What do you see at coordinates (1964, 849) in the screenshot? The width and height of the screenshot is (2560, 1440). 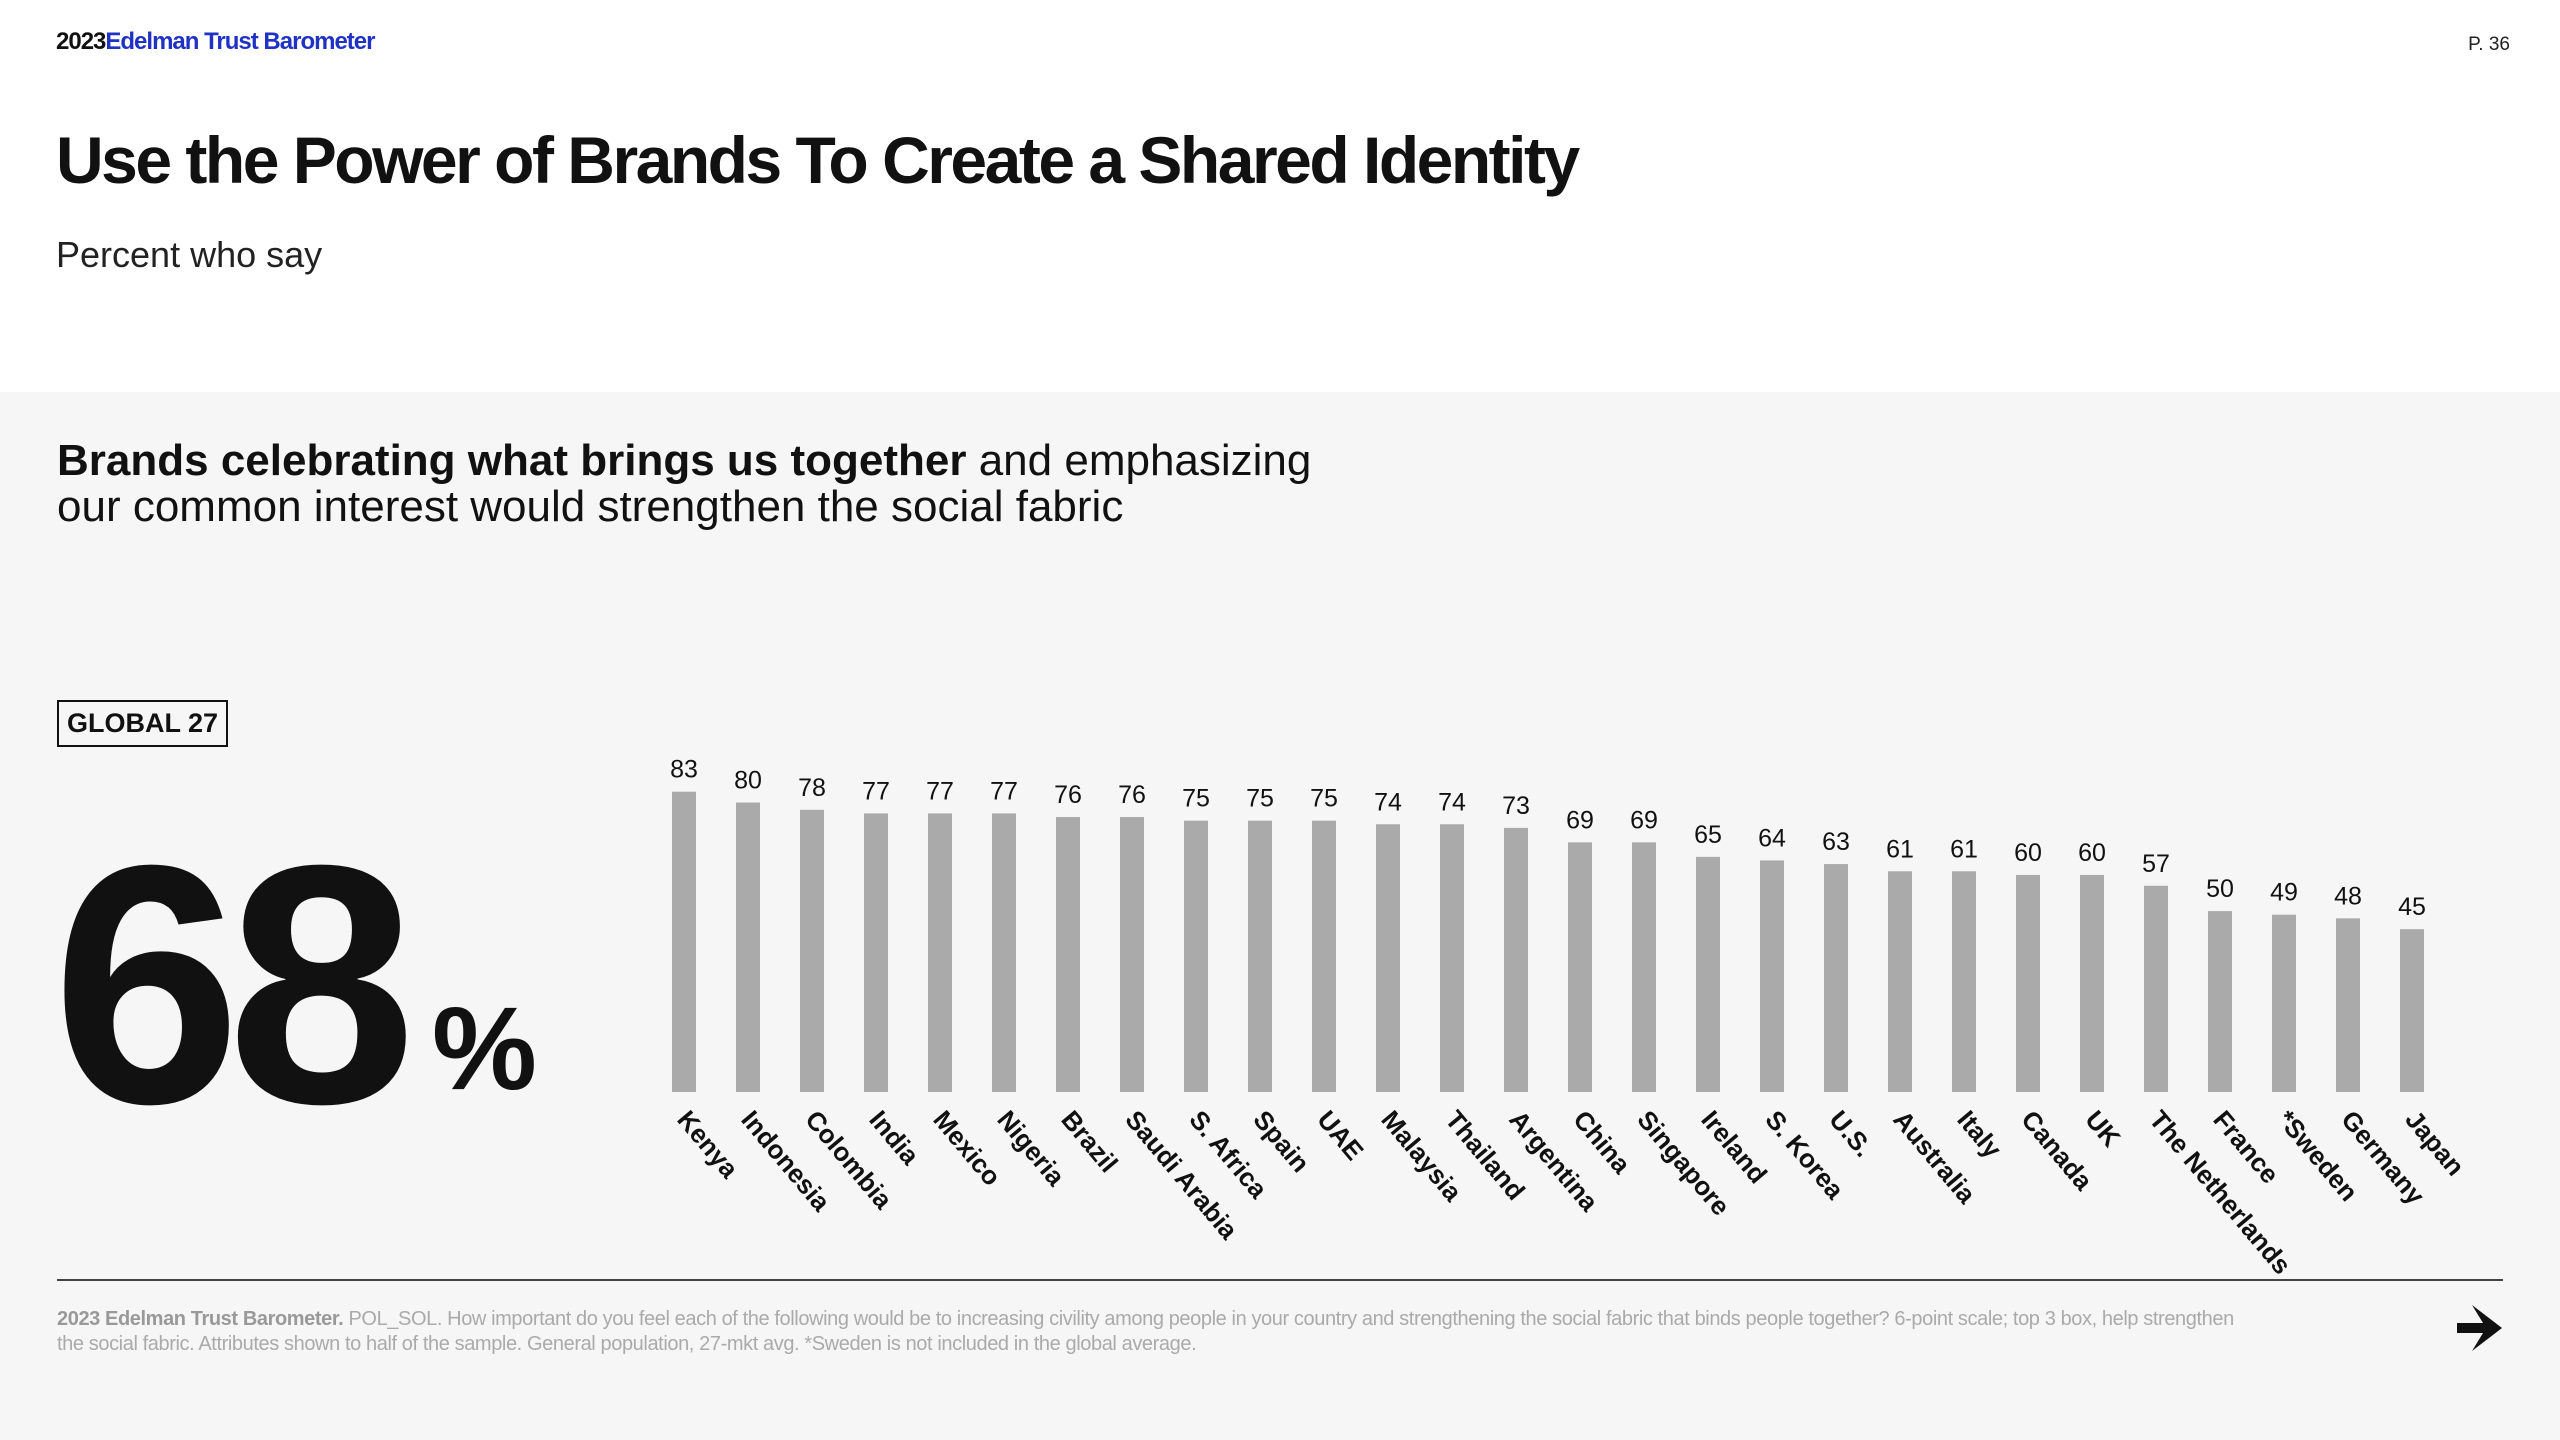 I see `value-label-20: 61` at bounding box center [1964, 849].